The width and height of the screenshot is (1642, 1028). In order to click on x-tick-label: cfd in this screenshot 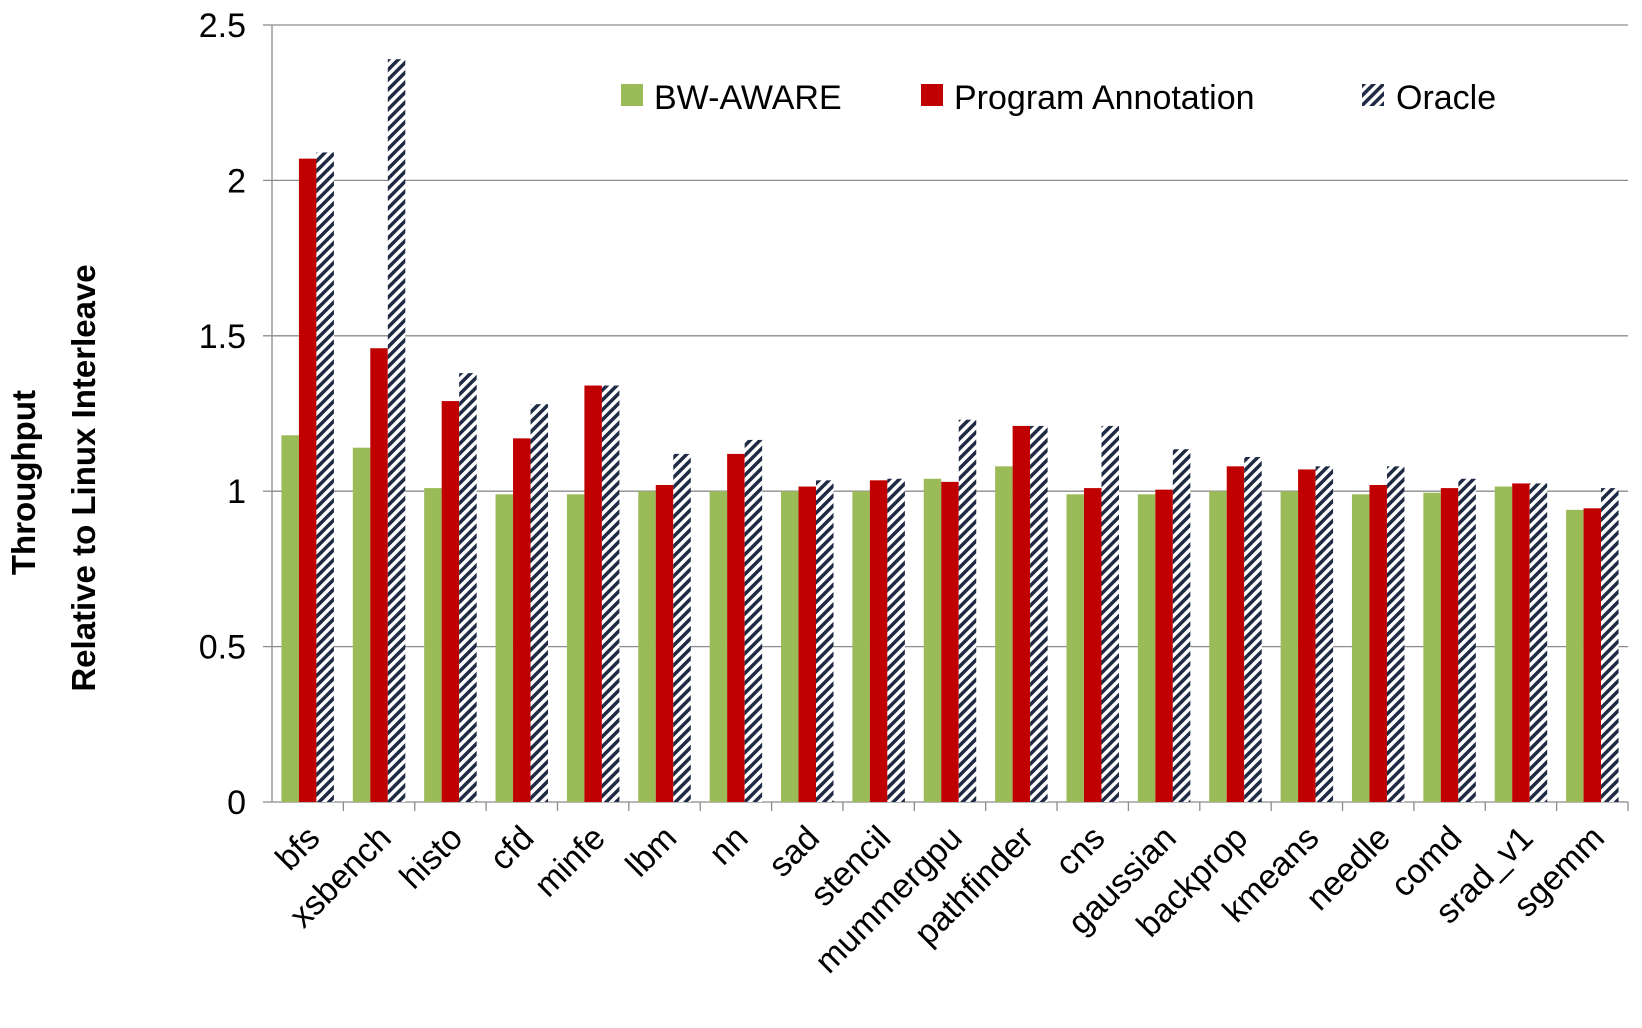, I will do `click(512, 848)`.